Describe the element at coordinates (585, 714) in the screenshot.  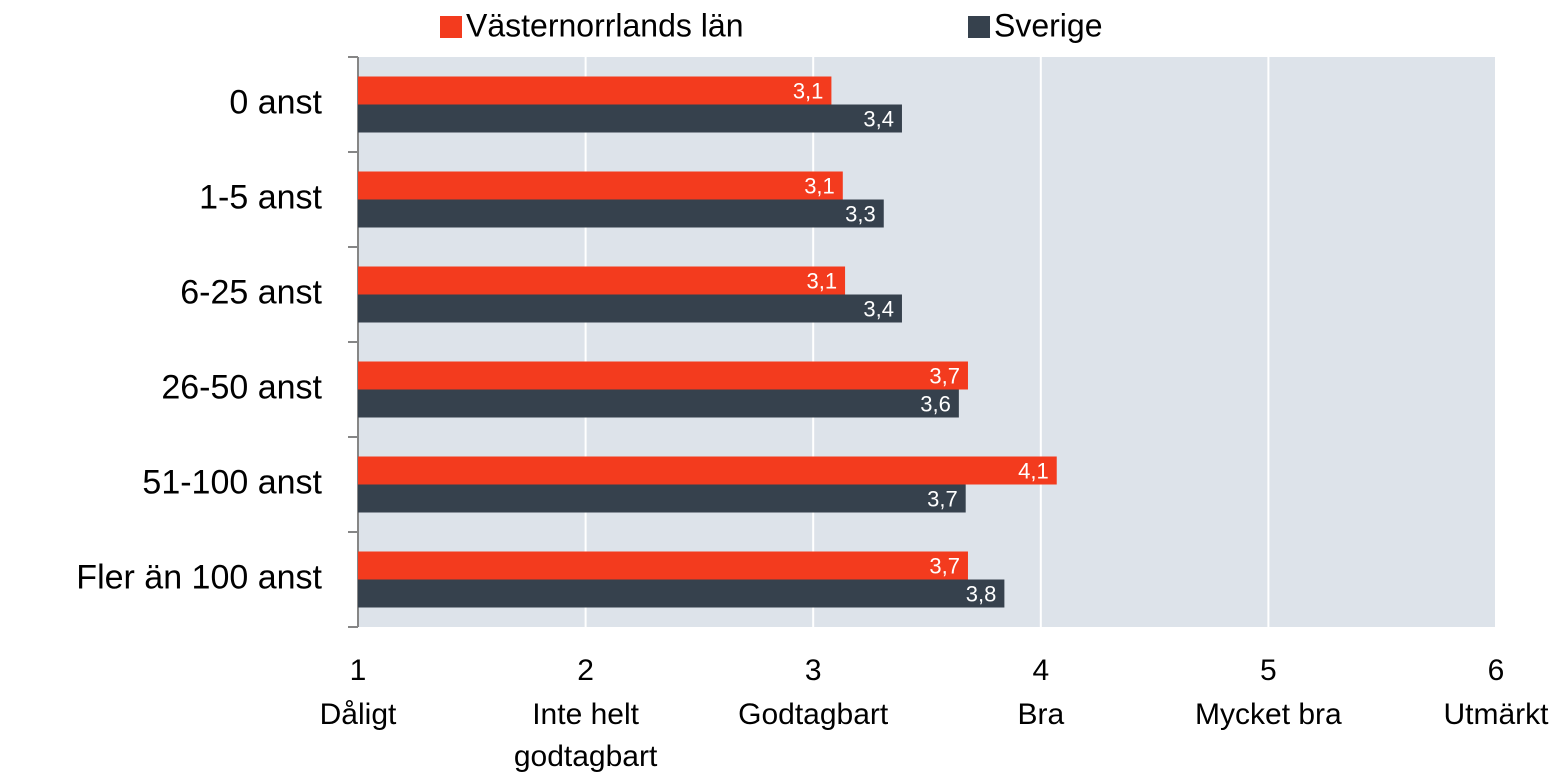
I see `x-tick-sublabel: Inte helt` at that location.